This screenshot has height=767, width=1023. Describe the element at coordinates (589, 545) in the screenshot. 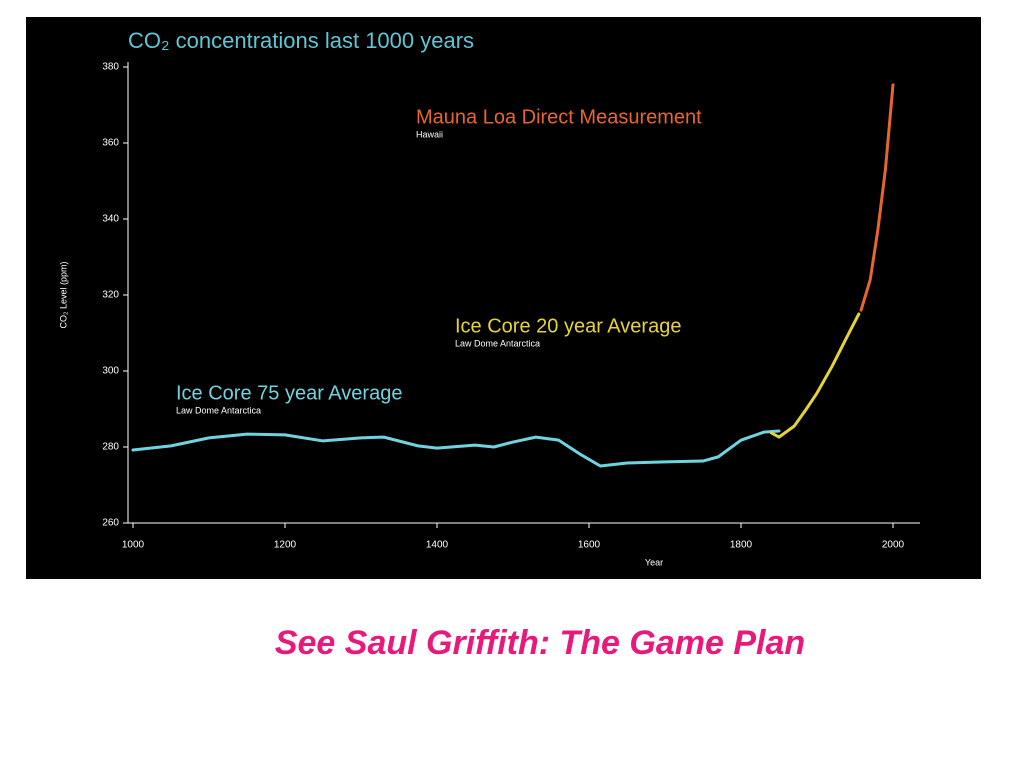

I see `x-tick-label: 1600` at that location.